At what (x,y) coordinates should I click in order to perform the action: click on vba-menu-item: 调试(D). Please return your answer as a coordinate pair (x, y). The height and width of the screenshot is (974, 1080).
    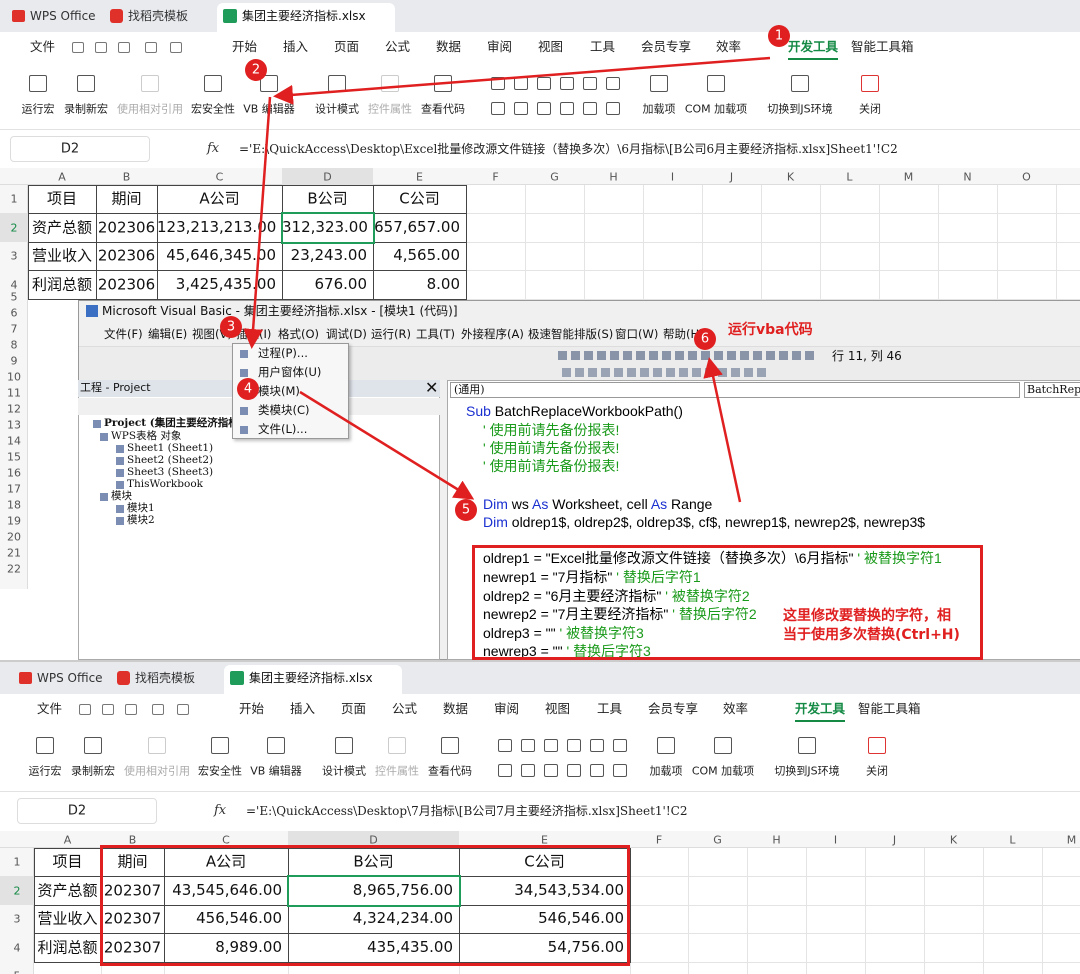
    Looking at the image, I should click on (346, 334).